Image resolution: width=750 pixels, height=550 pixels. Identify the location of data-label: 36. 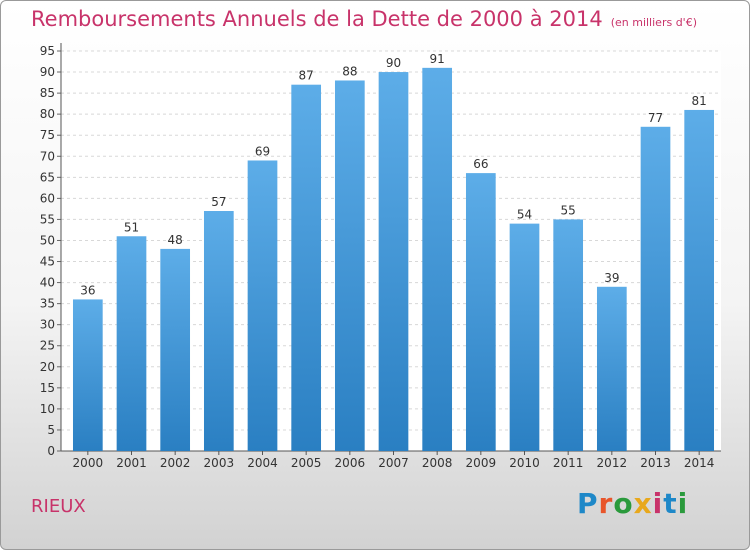
(87, 290).